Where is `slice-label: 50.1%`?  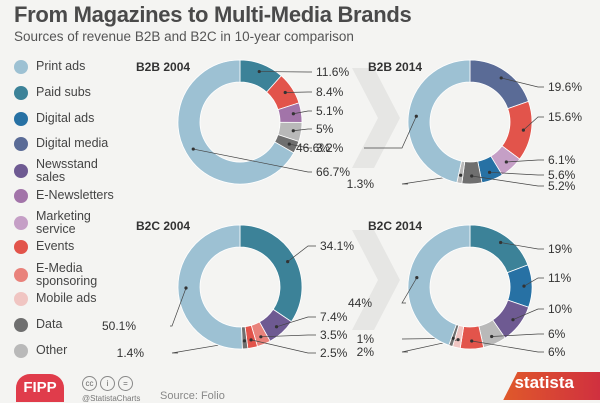 slice-label: 50.1% is located at coordinates (119, 326).